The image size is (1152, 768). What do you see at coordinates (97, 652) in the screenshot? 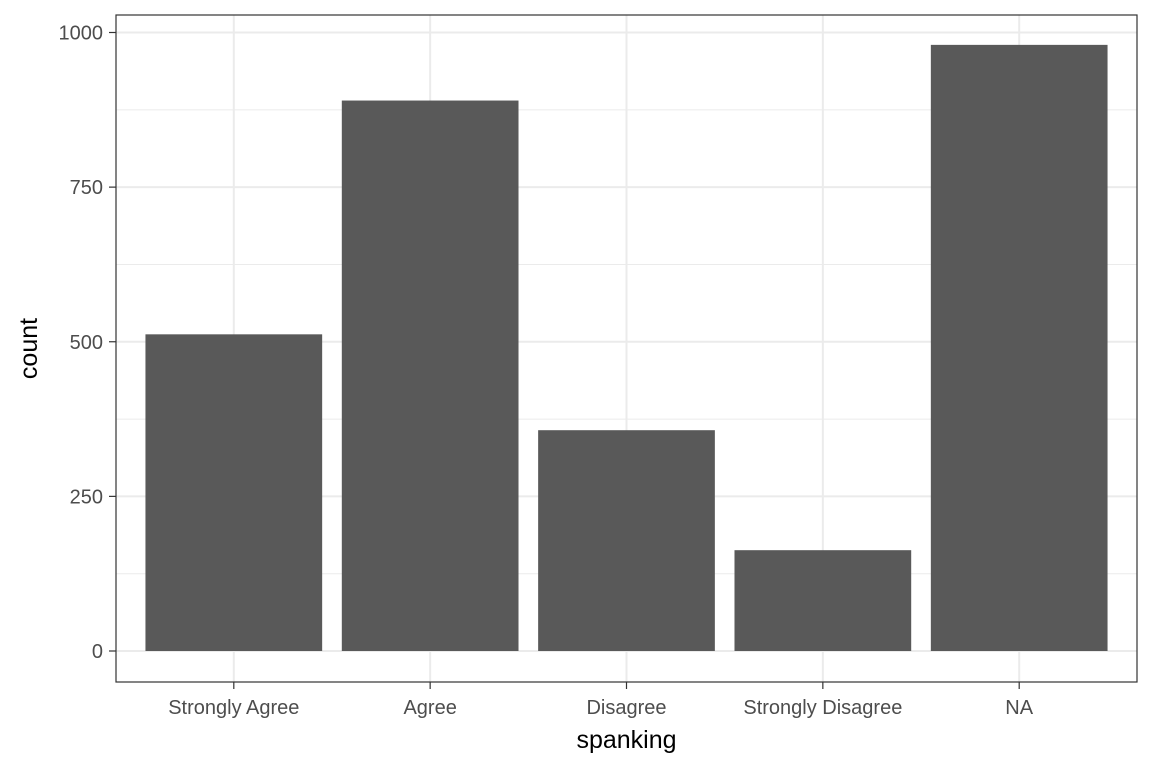
I see `y-tick-label: 0` at bounding box center [97, 652].